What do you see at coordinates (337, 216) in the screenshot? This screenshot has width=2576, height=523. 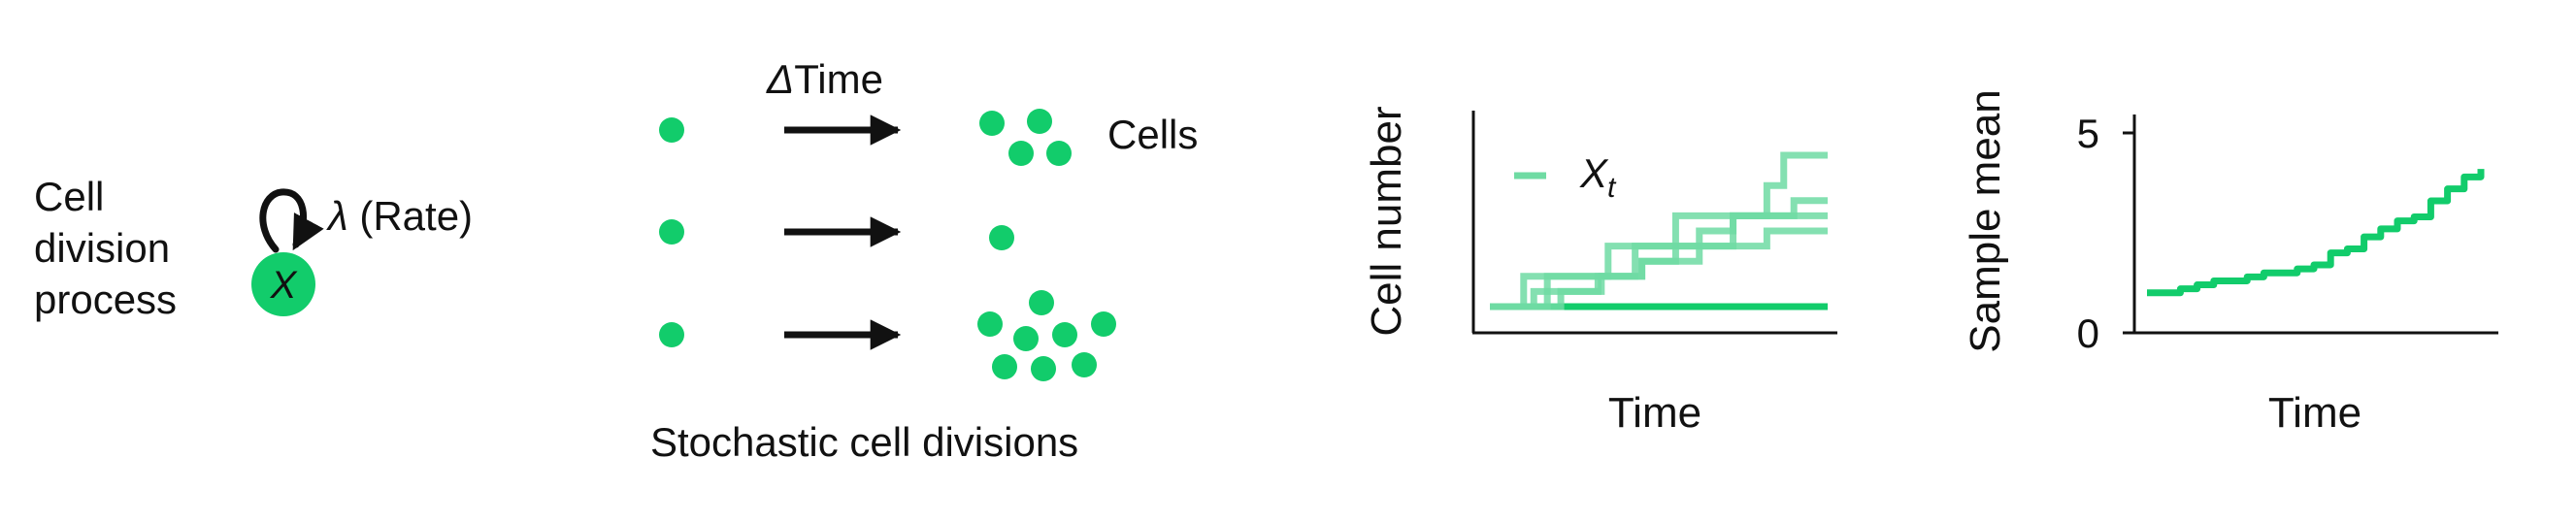 I see `rate-symbol: λ` at bounding box center [337, 216].